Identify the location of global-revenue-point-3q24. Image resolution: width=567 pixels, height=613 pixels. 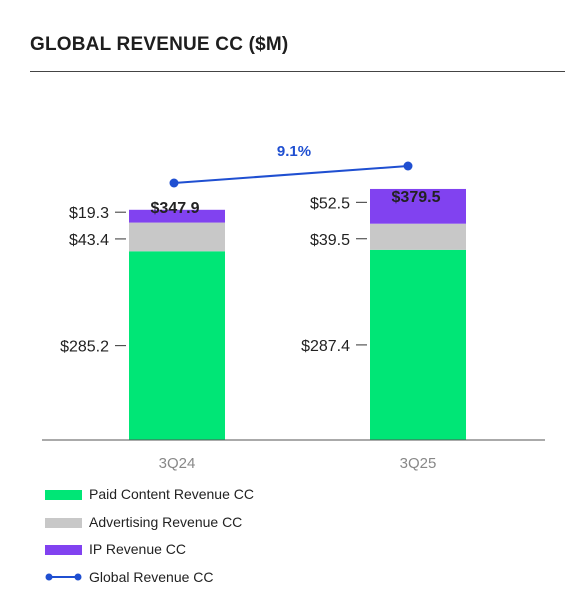
(174, 183).